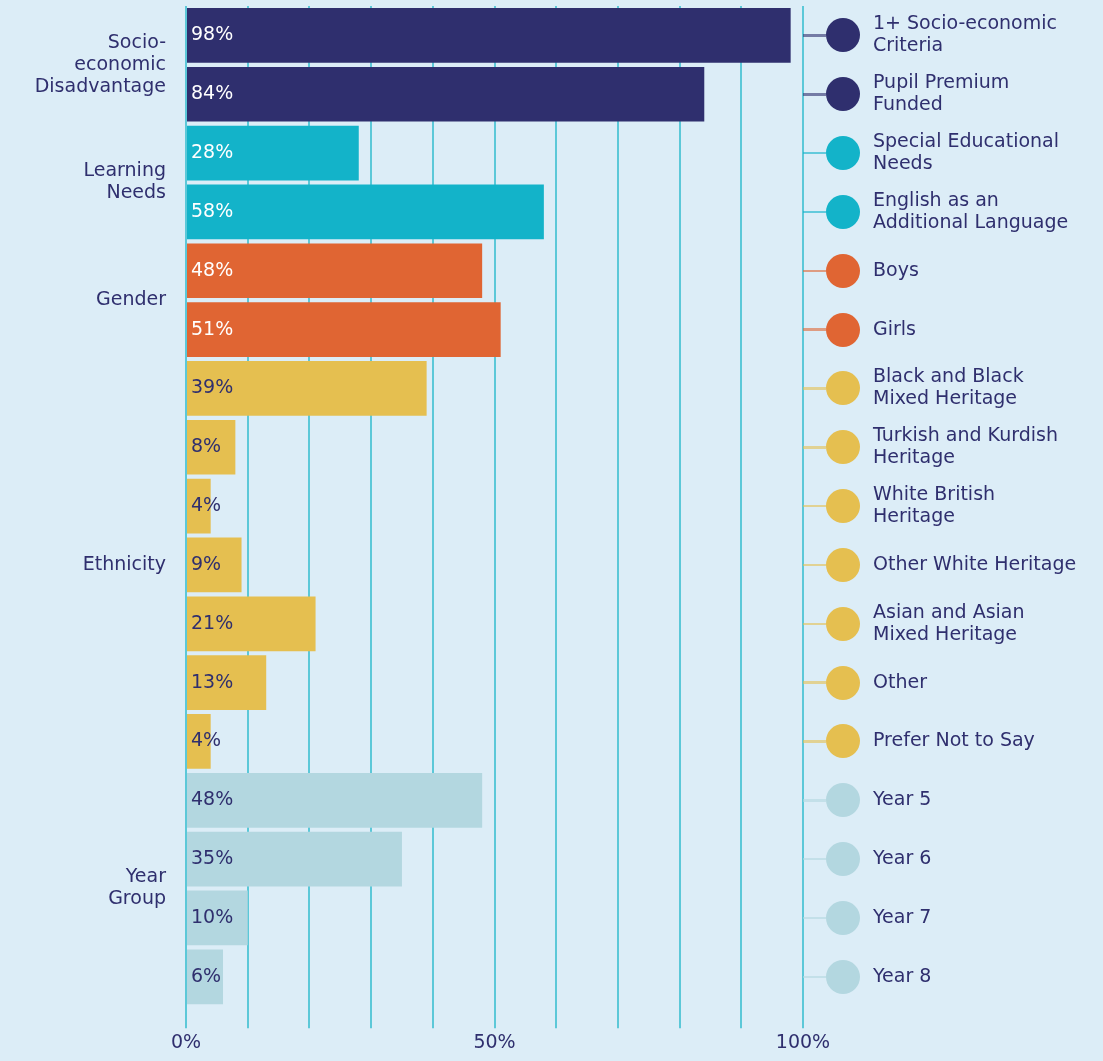  I want to click on y-tick-label: Girls, so click(894, 327).